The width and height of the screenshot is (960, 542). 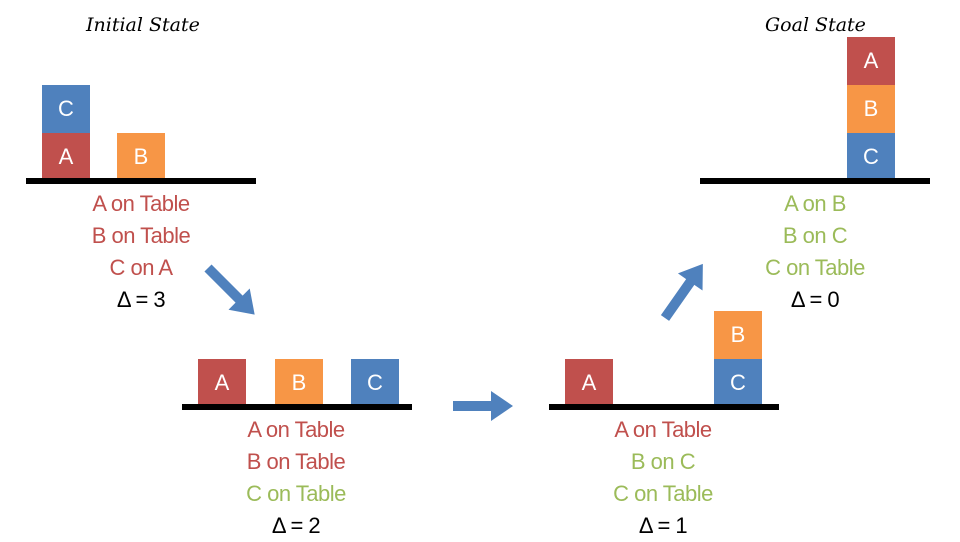 What do you see at coordinates (815, 25) in the screenshot?
I see `goal-state-title: Goal State` at bounding box center [815, 25].